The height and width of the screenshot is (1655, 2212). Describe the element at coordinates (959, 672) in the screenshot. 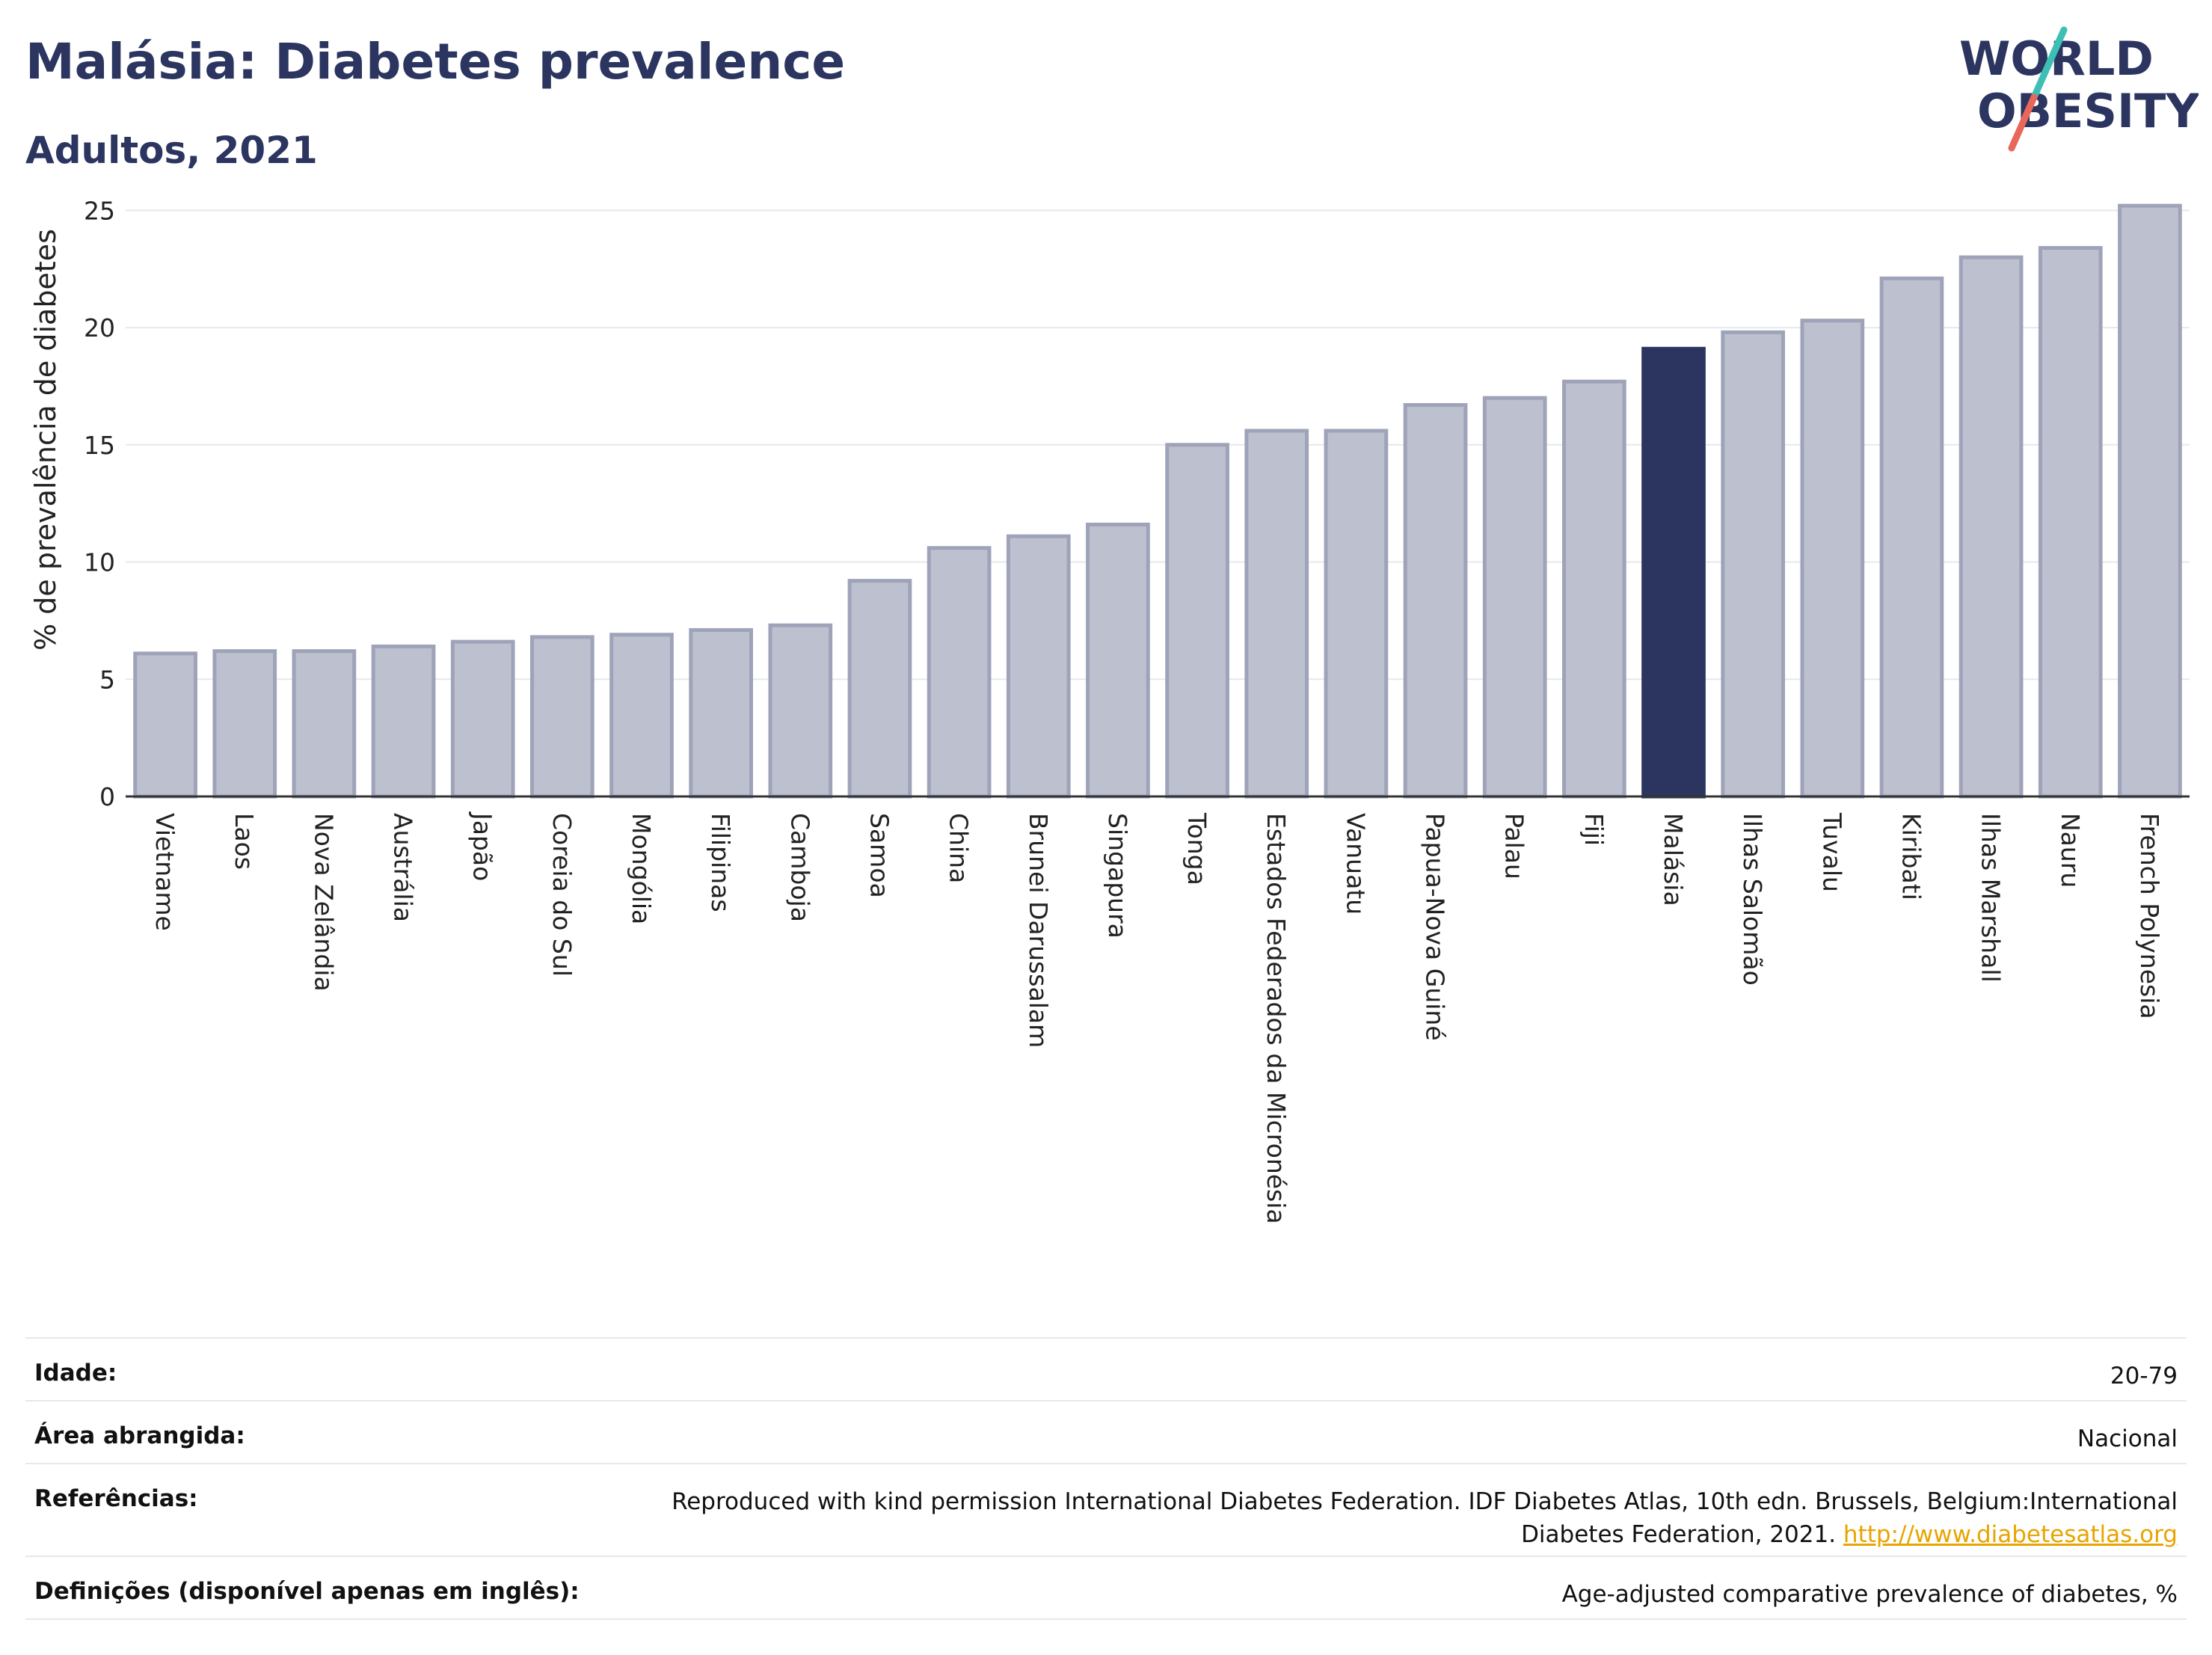

I see `bar-china` at that location.